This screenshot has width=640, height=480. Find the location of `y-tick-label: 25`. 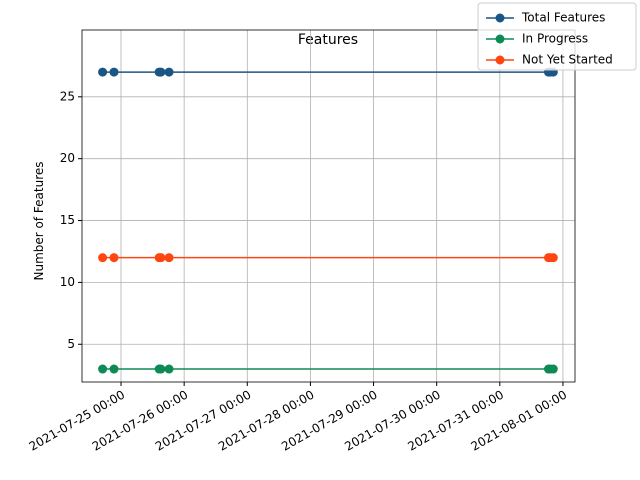

y-tick-label: 25 is located at coordinates (67, 96).